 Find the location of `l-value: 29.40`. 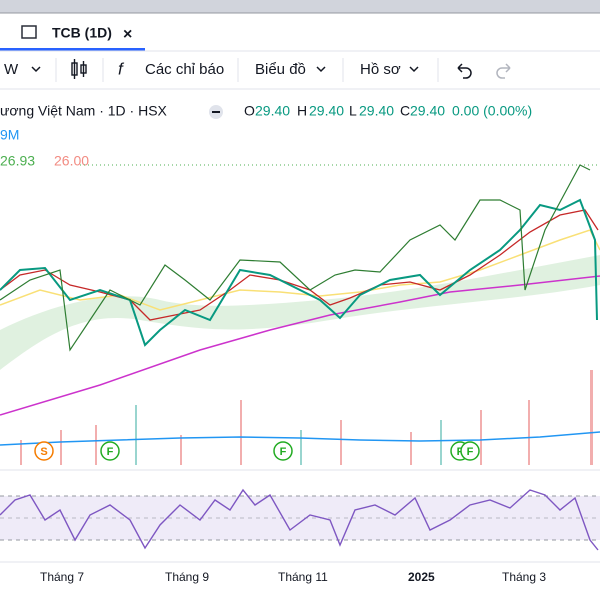

l-value: 29.40 is located at coordinates (376, 111).